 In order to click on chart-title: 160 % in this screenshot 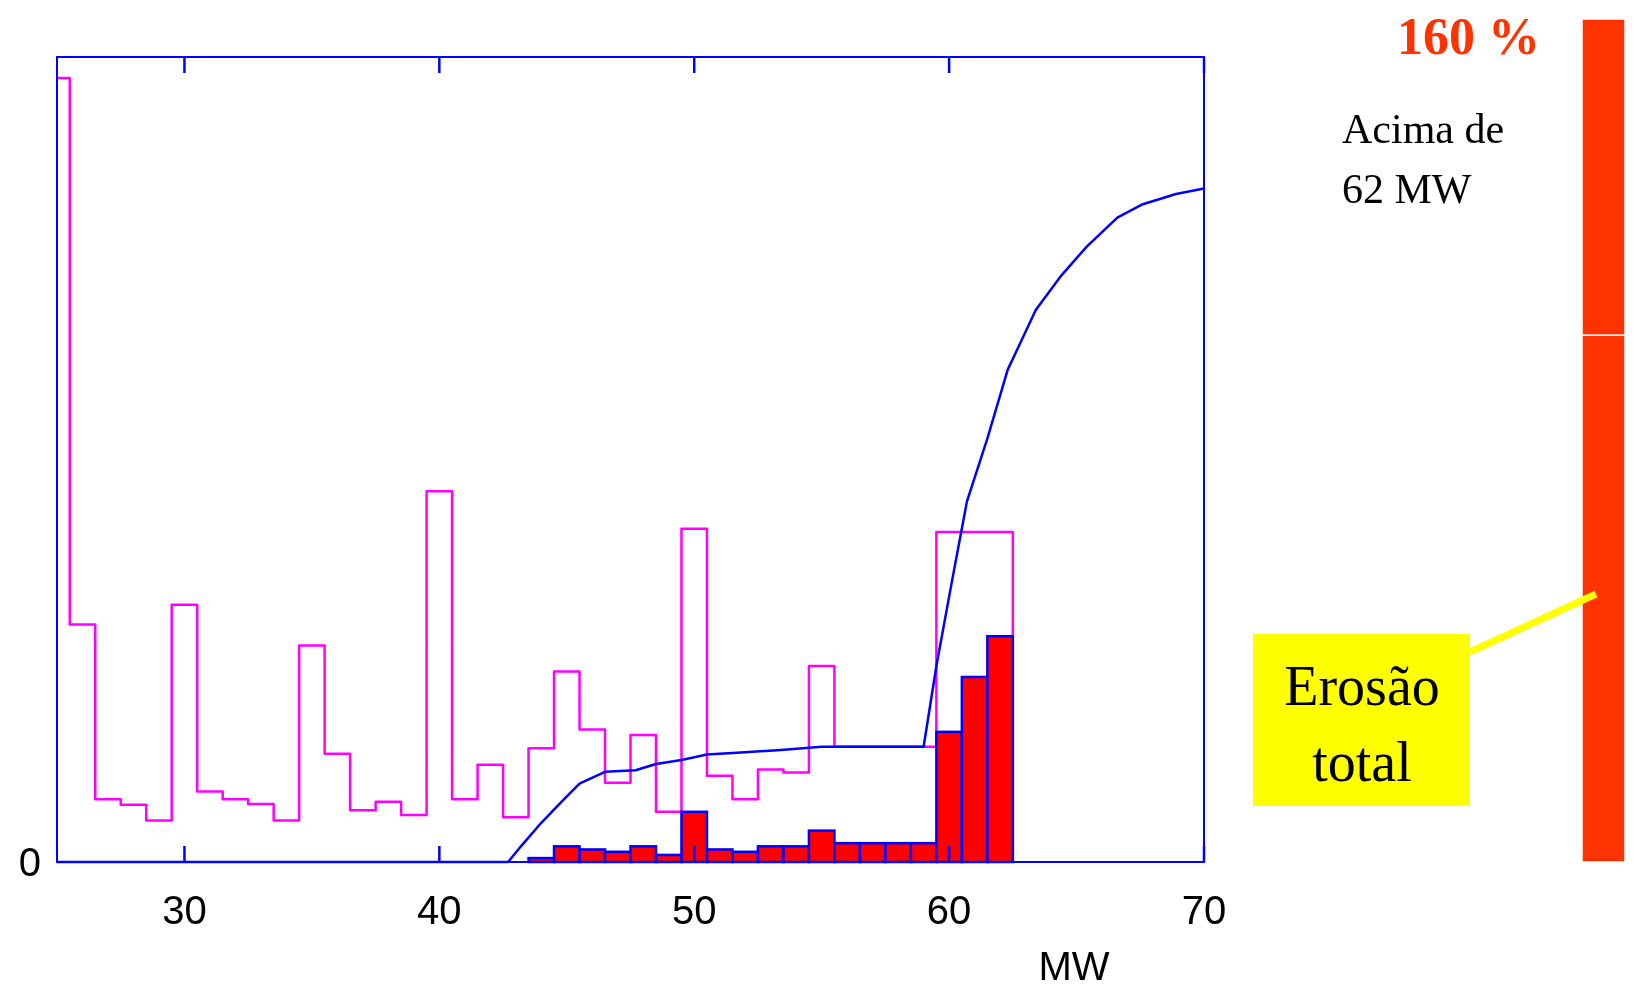, I will do `click(1468, 36)`.